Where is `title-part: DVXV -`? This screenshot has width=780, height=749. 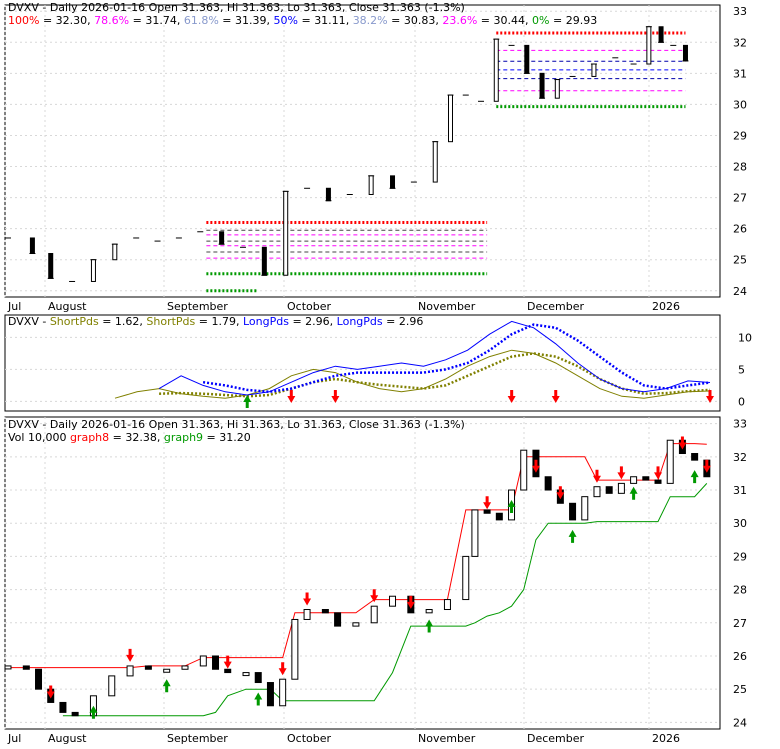 title-part: DVXV - is located at coordinates (29, 321).